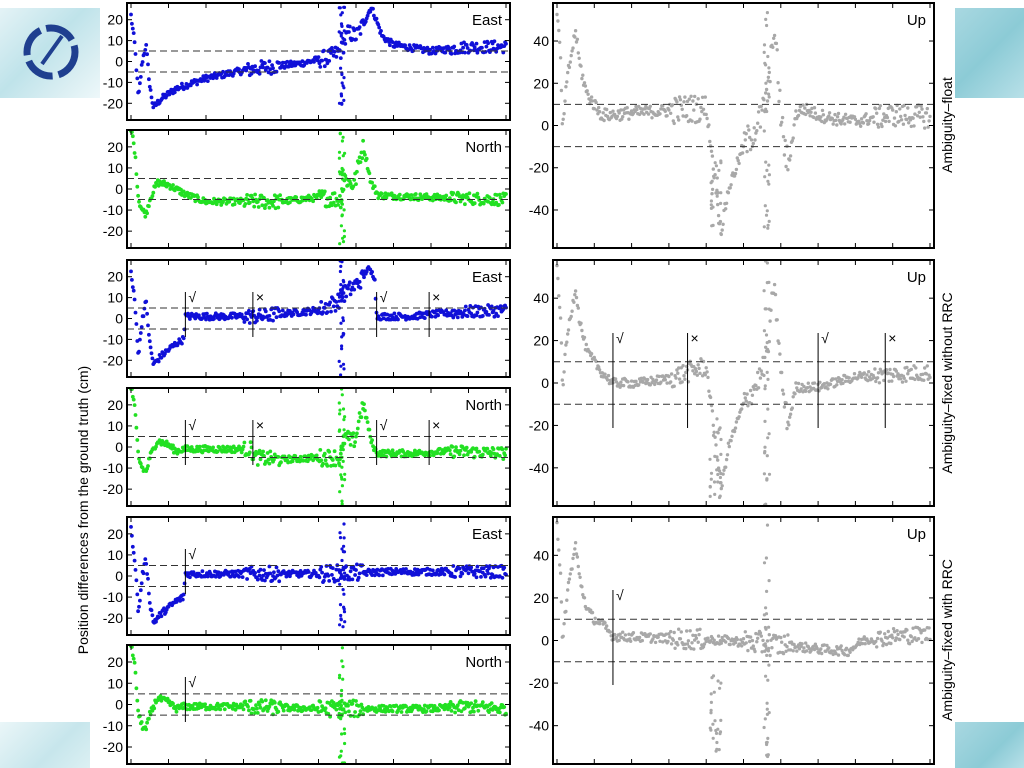 The image size is (1024, 768). Describe the element at coordinates (260, 297) in the screenshot. I see `fix-fail-mark: ×` at that location.